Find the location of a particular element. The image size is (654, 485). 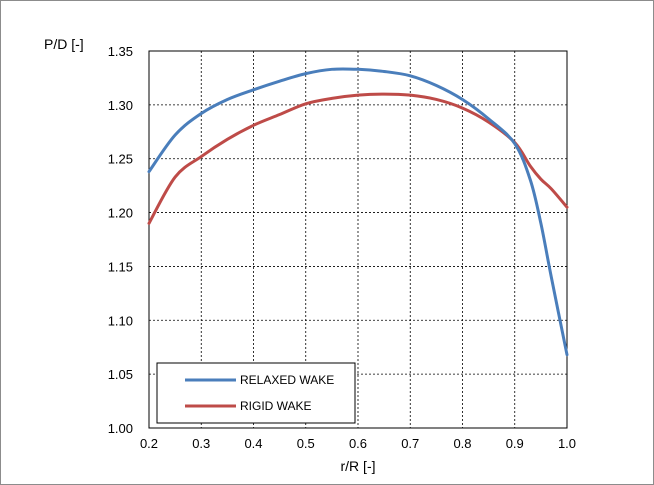

y-tick-label: 1.10 is located at coordinates (120, 320).